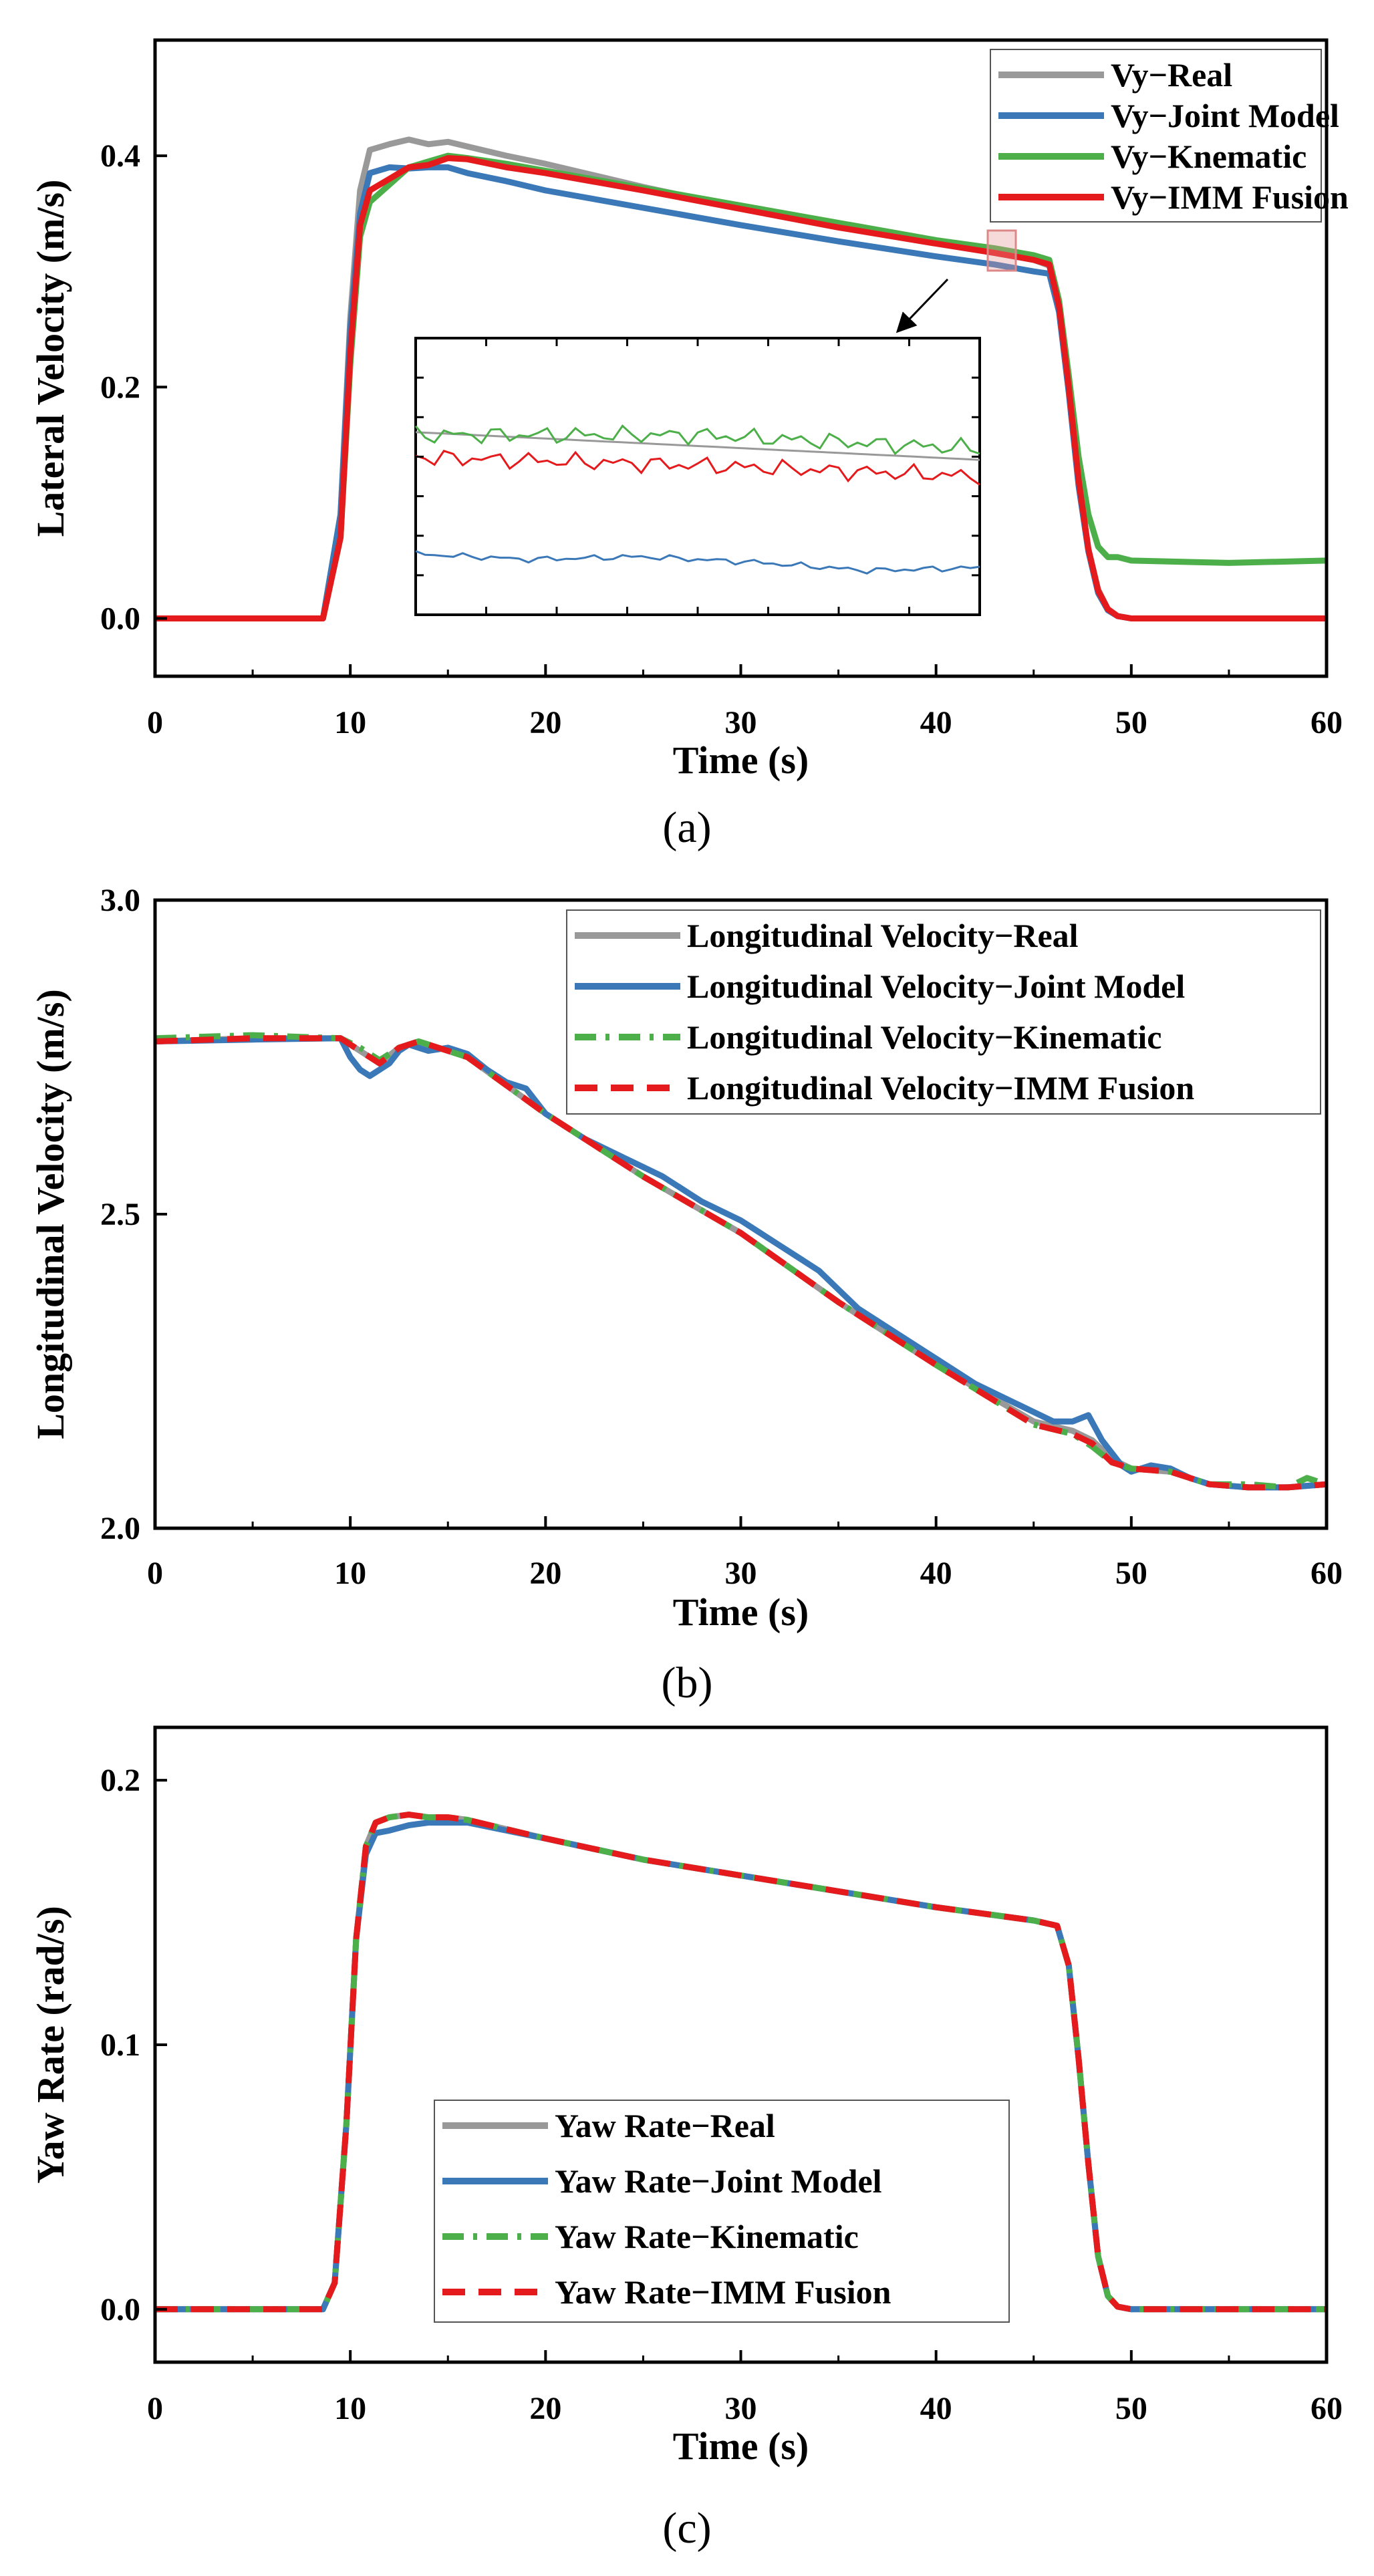  What do you see at coordinates (1225, 115) in the screenshot?
I see `legend-label: Vy−Joint Model` at bounding box center [1225, 115].